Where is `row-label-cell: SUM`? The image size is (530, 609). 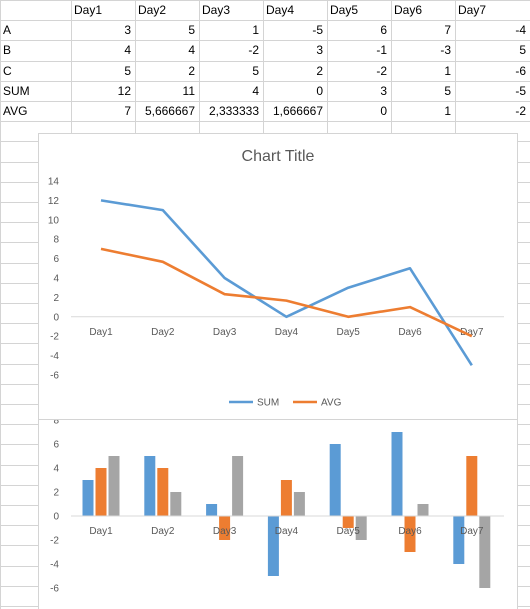 row-label-cell: SUM is located at coordinates (16, 90).